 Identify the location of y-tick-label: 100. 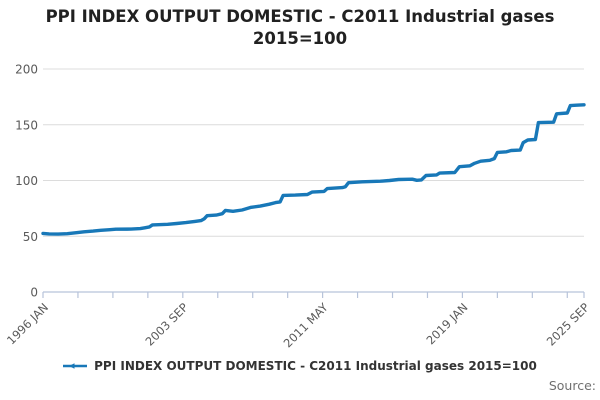
(26, 181).